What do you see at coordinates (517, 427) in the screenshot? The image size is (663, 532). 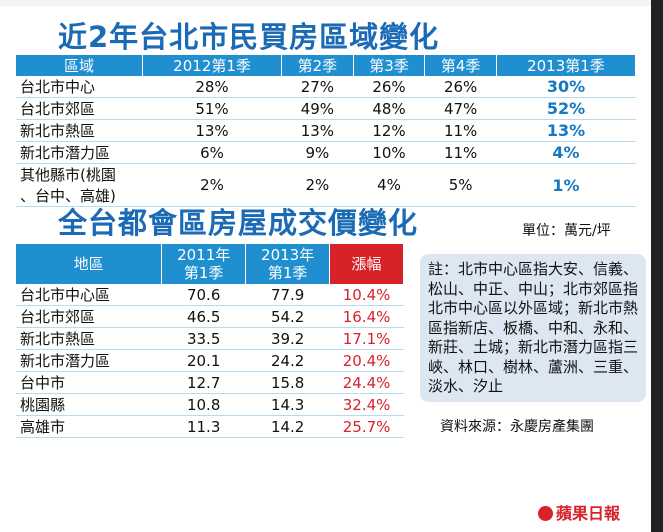 I see `source-label: 資料來源：永慶房產集團` at bounding box center [517, 427].